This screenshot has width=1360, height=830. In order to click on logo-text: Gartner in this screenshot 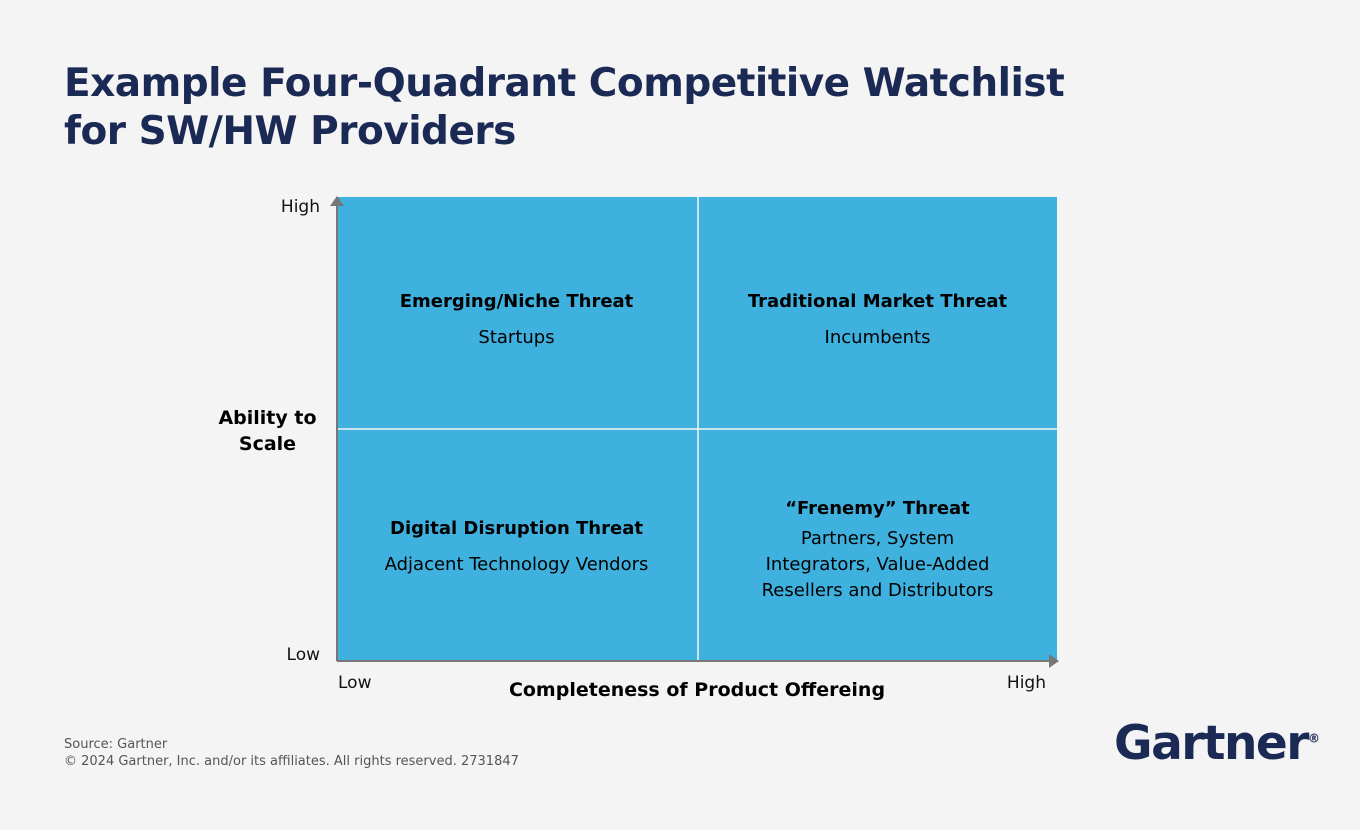, I will do `click(1211, 743)`.